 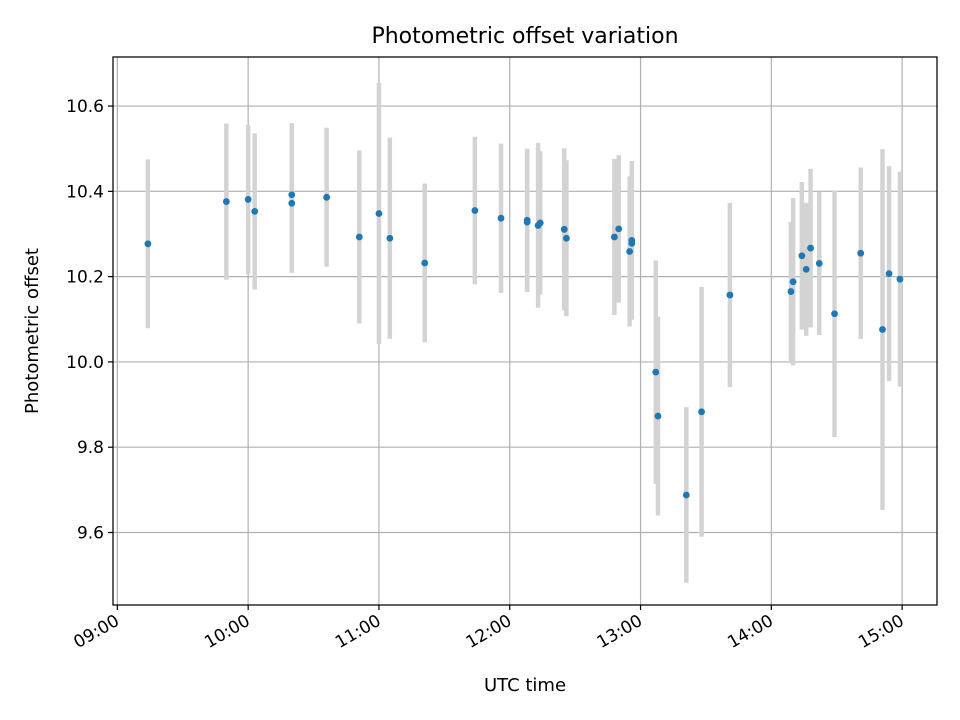 I want to click on y-tick-label: 9.8, so click(x=90, y=448).